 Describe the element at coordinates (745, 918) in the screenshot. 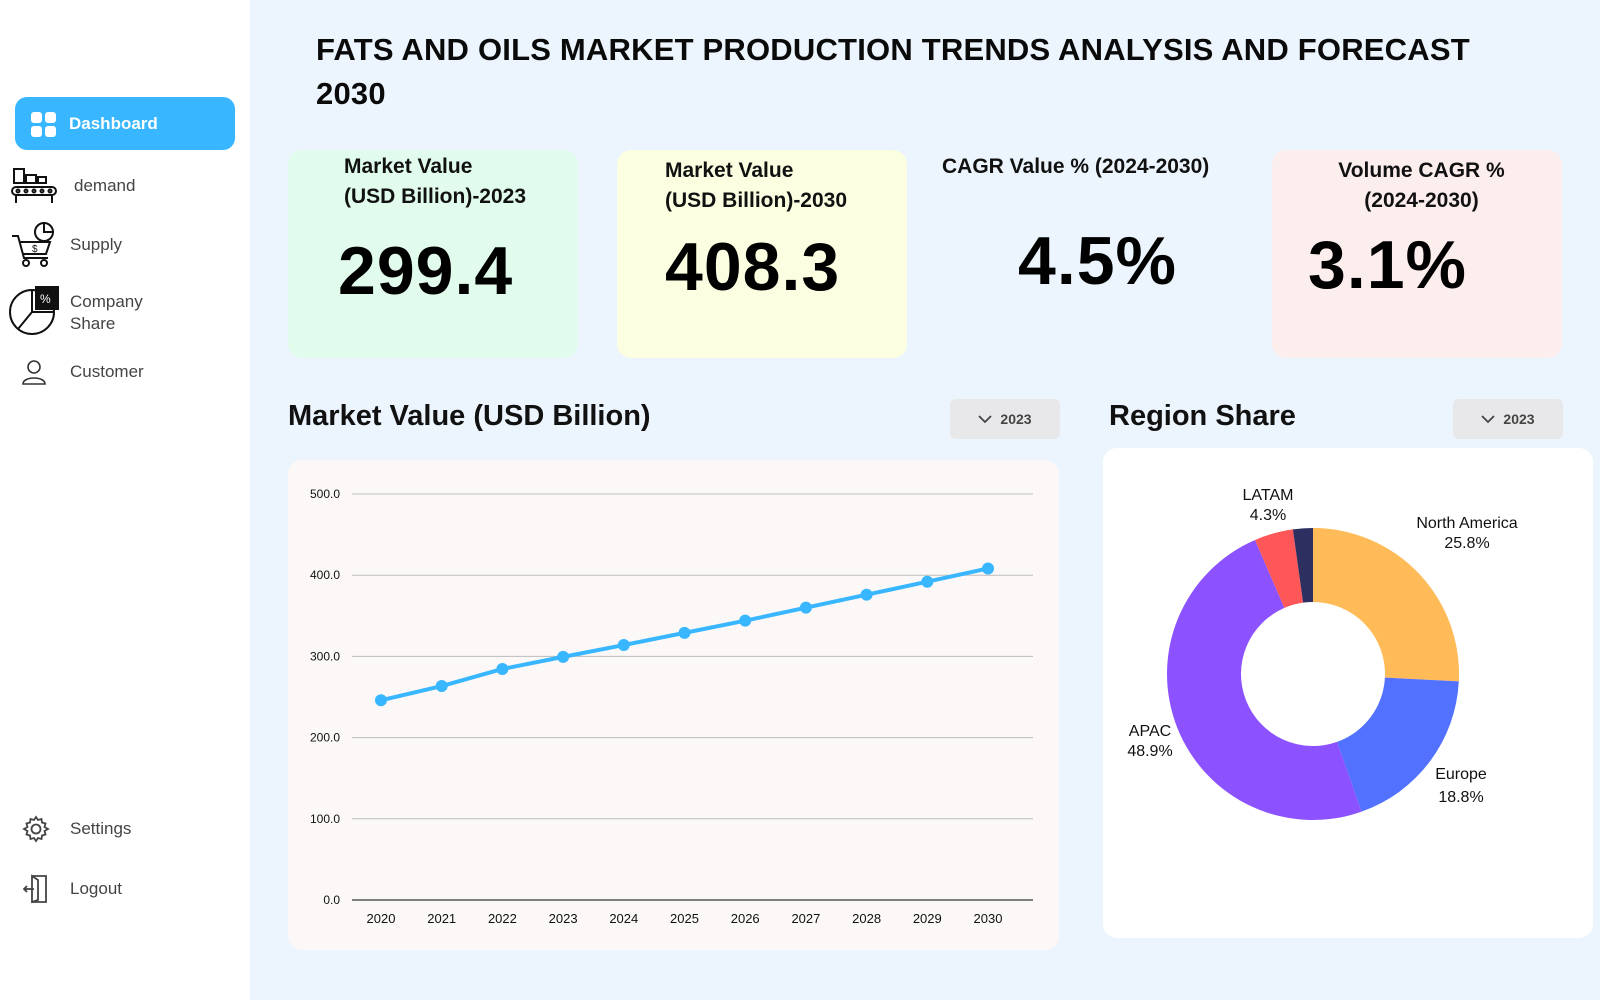

I see `x-tick-label: 2026` at that location.